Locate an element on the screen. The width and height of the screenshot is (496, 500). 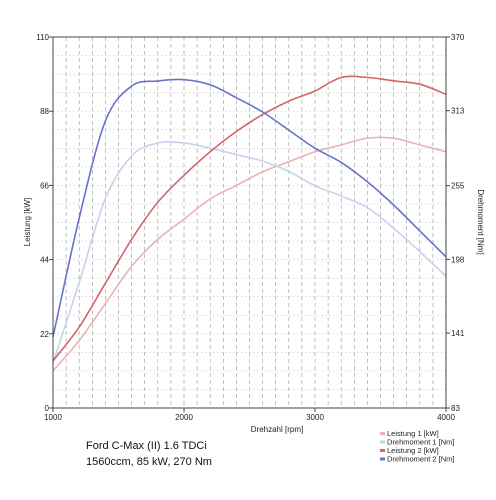
y-tick-label-left: 66 is located at coordinates (44, 185).